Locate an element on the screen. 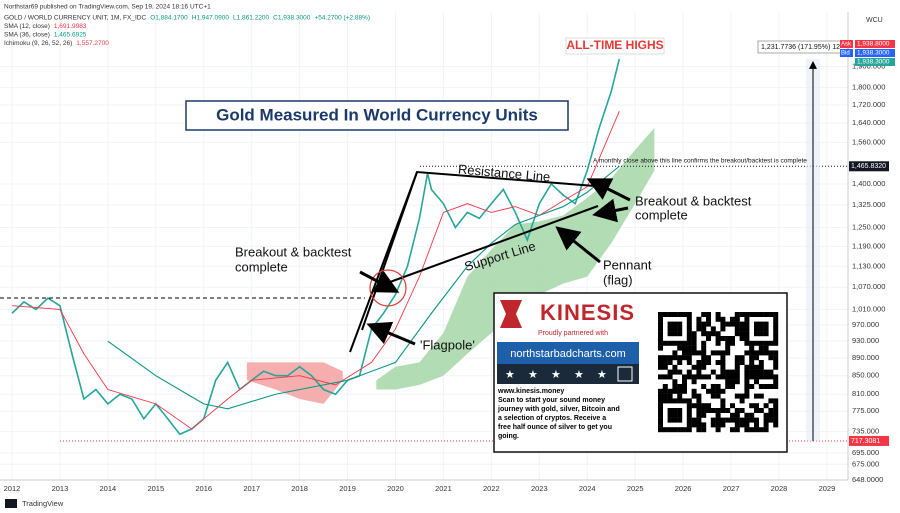  y-tick-label: 695.000 is located at coordinates (865, 452).